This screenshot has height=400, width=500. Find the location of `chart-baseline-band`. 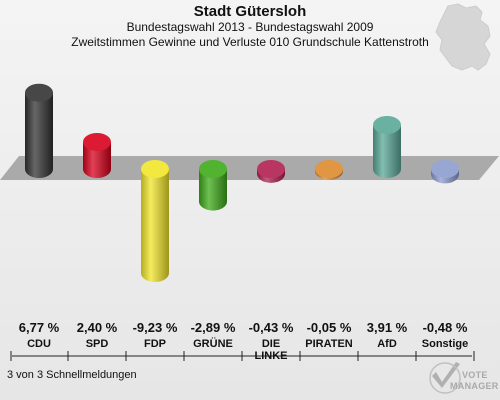

chart-baseline-band is located at coordinates (249, 168).